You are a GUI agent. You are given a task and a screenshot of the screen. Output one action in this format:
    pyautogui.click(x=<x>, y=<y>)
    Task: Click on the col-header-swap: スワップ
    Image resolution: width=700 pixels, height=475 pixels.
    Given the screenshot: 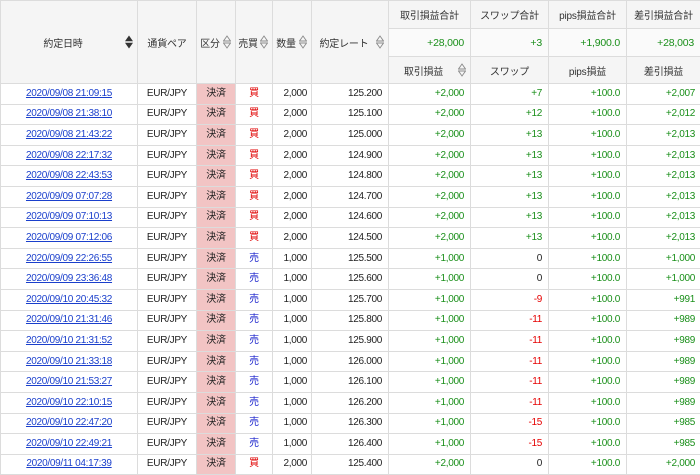 What is the action you would take?
    pyautogui.click(x=509, y=70)
    